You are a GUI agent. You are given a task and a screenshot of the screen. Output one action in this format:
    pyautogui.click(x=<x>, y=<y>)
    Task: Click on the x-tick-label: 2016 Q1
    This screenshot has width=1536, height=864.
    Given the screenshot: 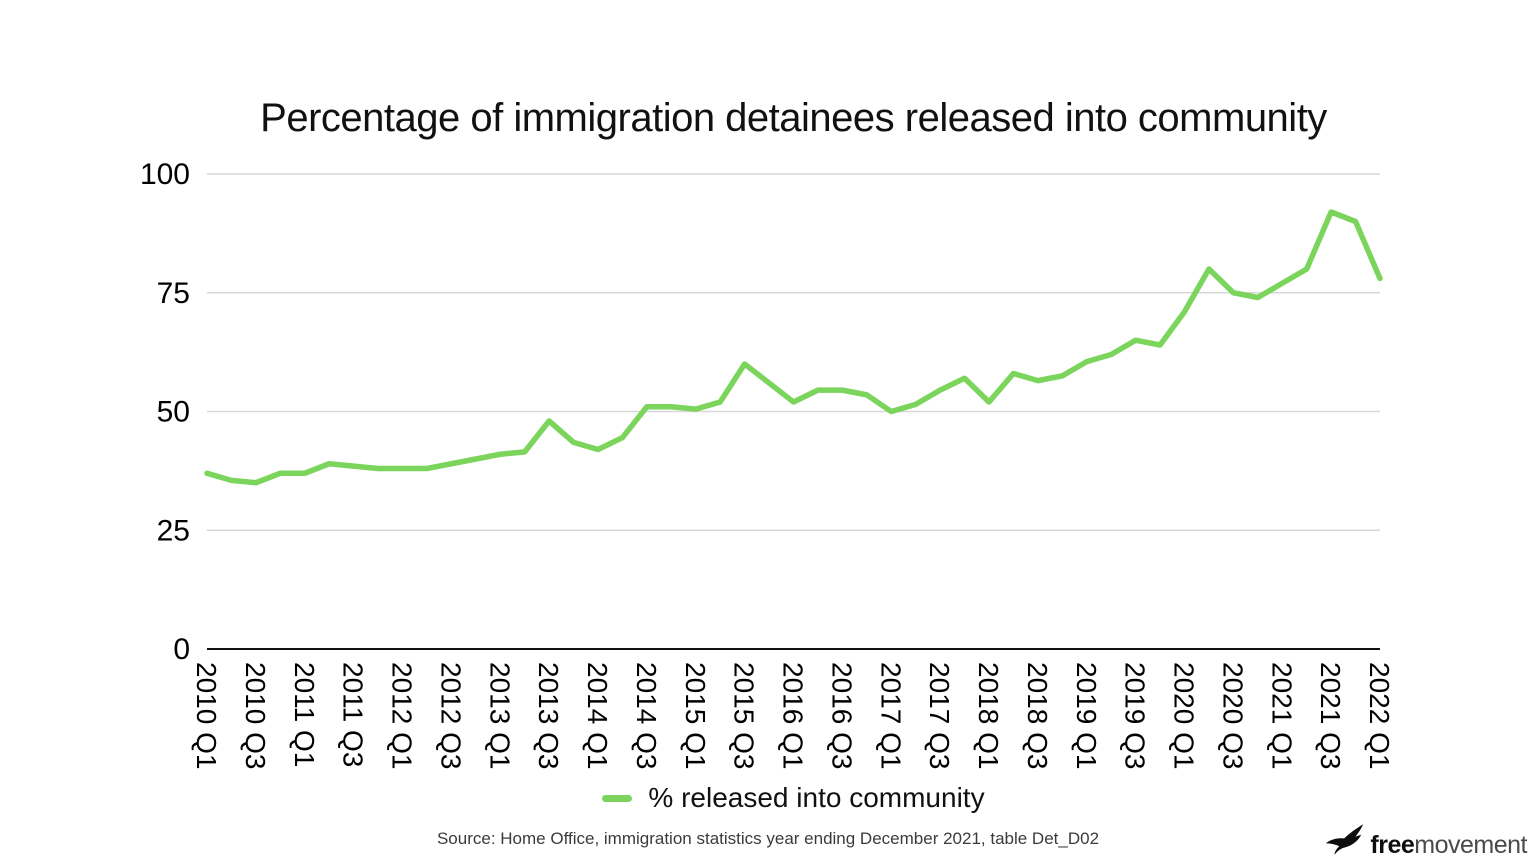 What is the action you would take?
    pyautogui.click(x=793, y=715)
    